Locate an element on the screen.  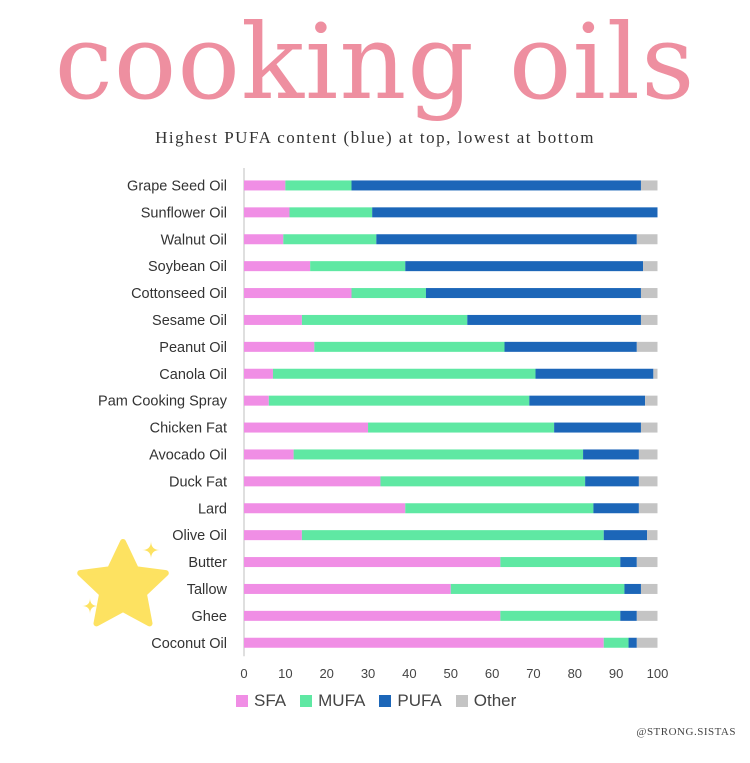
star-icon is located at coordinates (123, 583).